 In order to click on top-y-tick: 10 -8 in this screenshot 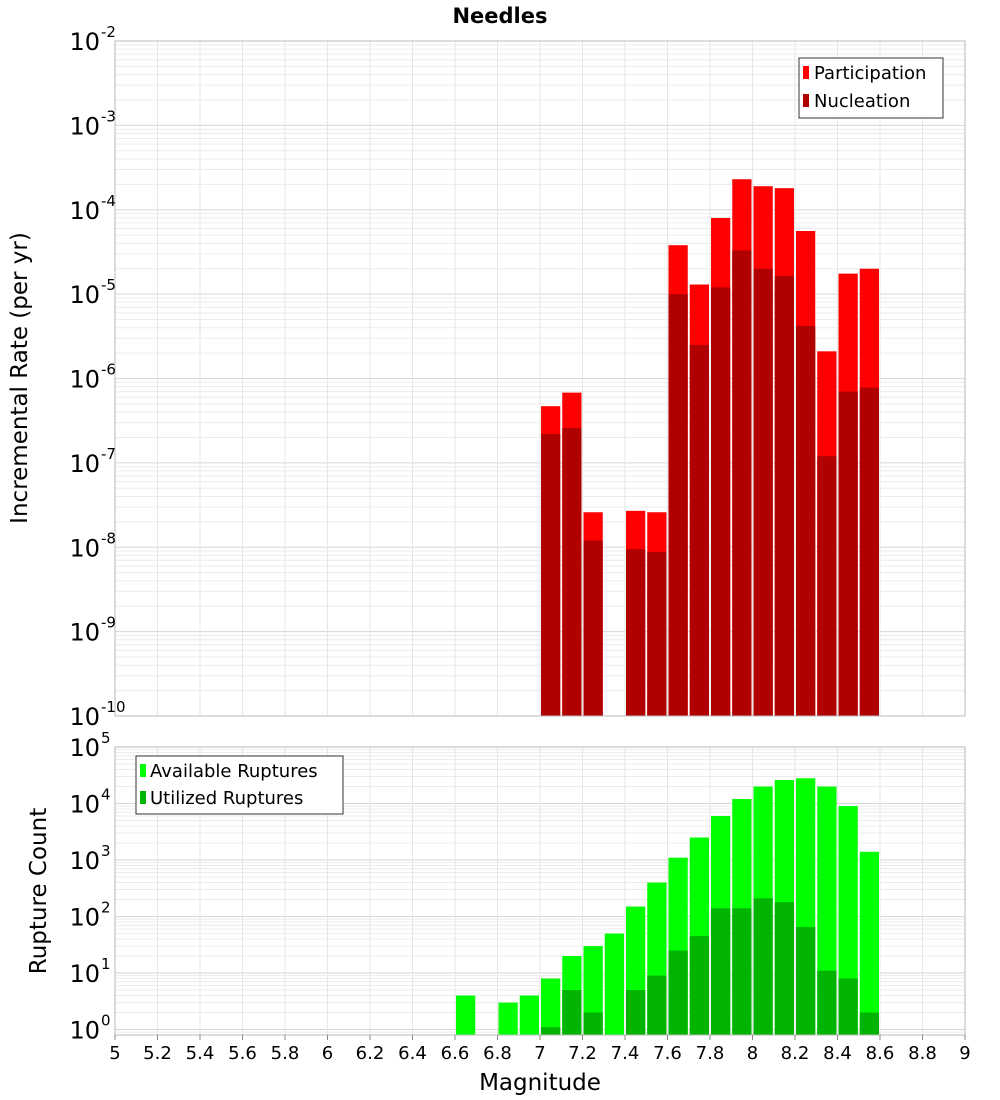, I will do `click(92, 545)`.